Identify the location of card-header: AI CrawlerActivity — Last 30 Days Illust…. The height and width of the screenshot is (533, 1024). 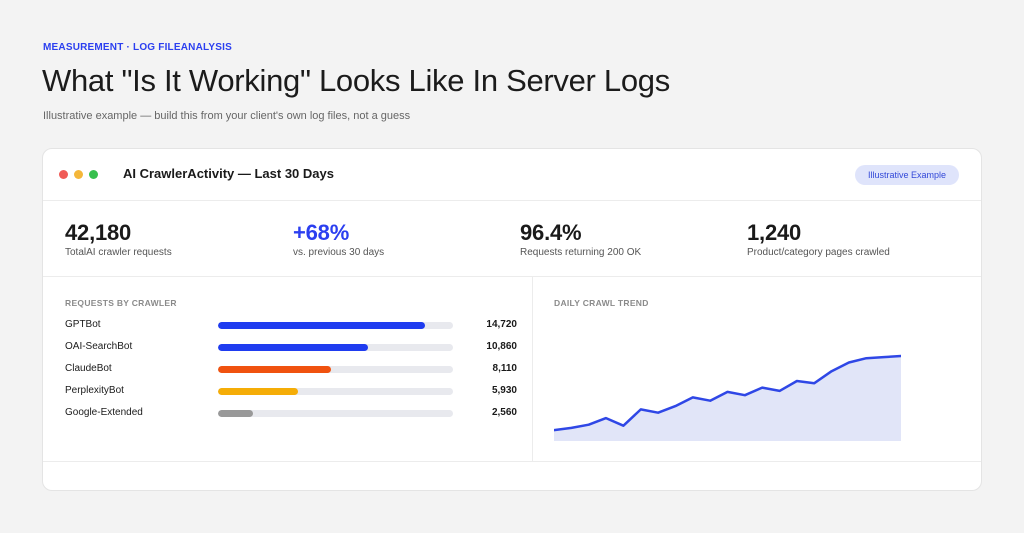
(512, 175).